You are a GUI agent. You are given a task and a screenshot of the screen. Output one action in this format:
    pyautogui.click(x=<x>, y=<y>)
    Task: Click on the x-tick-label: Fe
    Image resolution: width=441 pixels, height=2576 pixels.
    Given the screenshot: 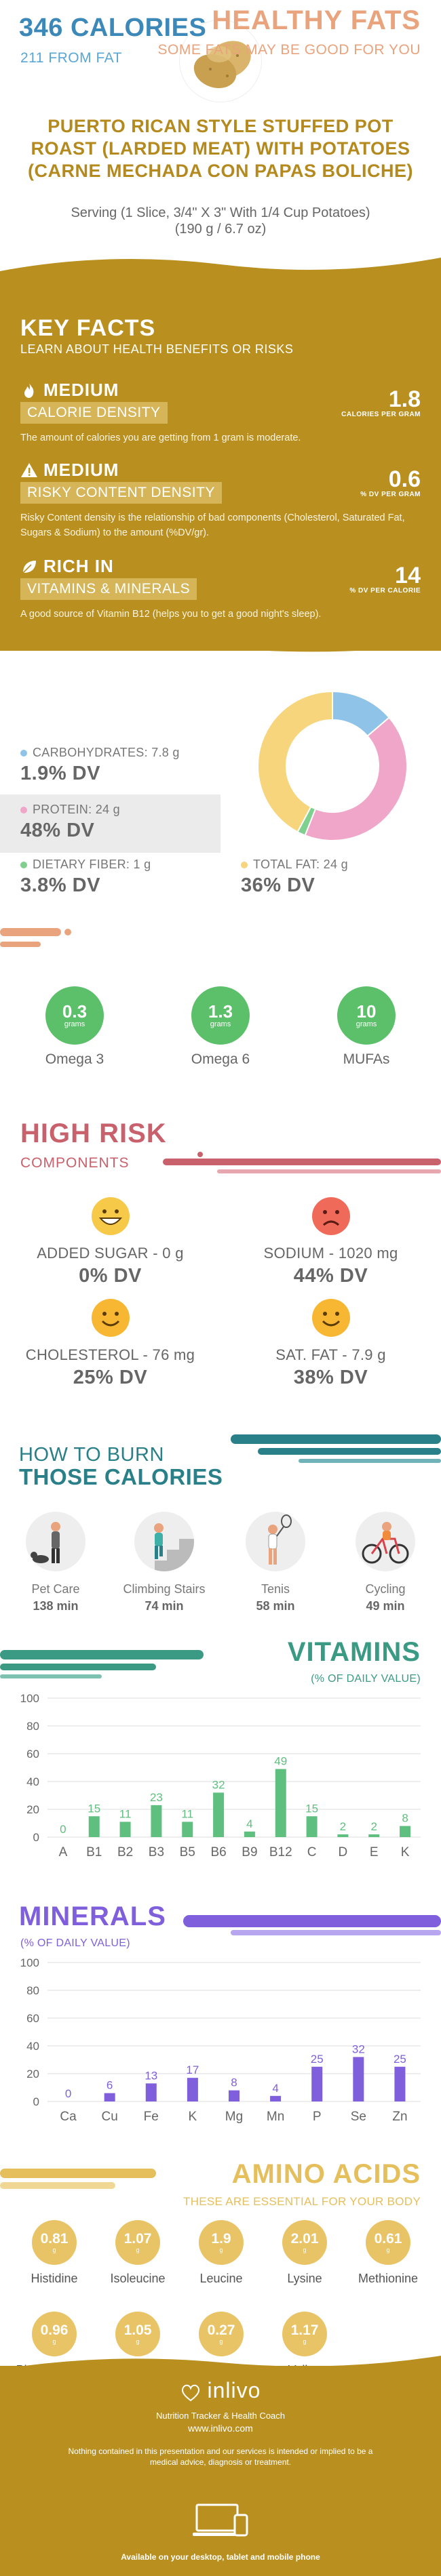 What is the action you would take?
    pyautogui.click(x=151, y=2117)
    